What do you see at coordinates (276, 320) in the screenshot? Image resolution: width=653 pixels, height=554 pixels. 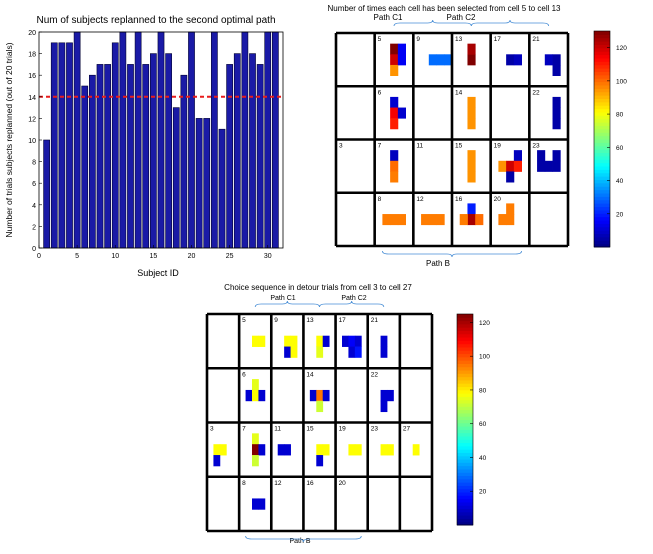 I see `cell-number: 9` at bounding box center [276, 320].